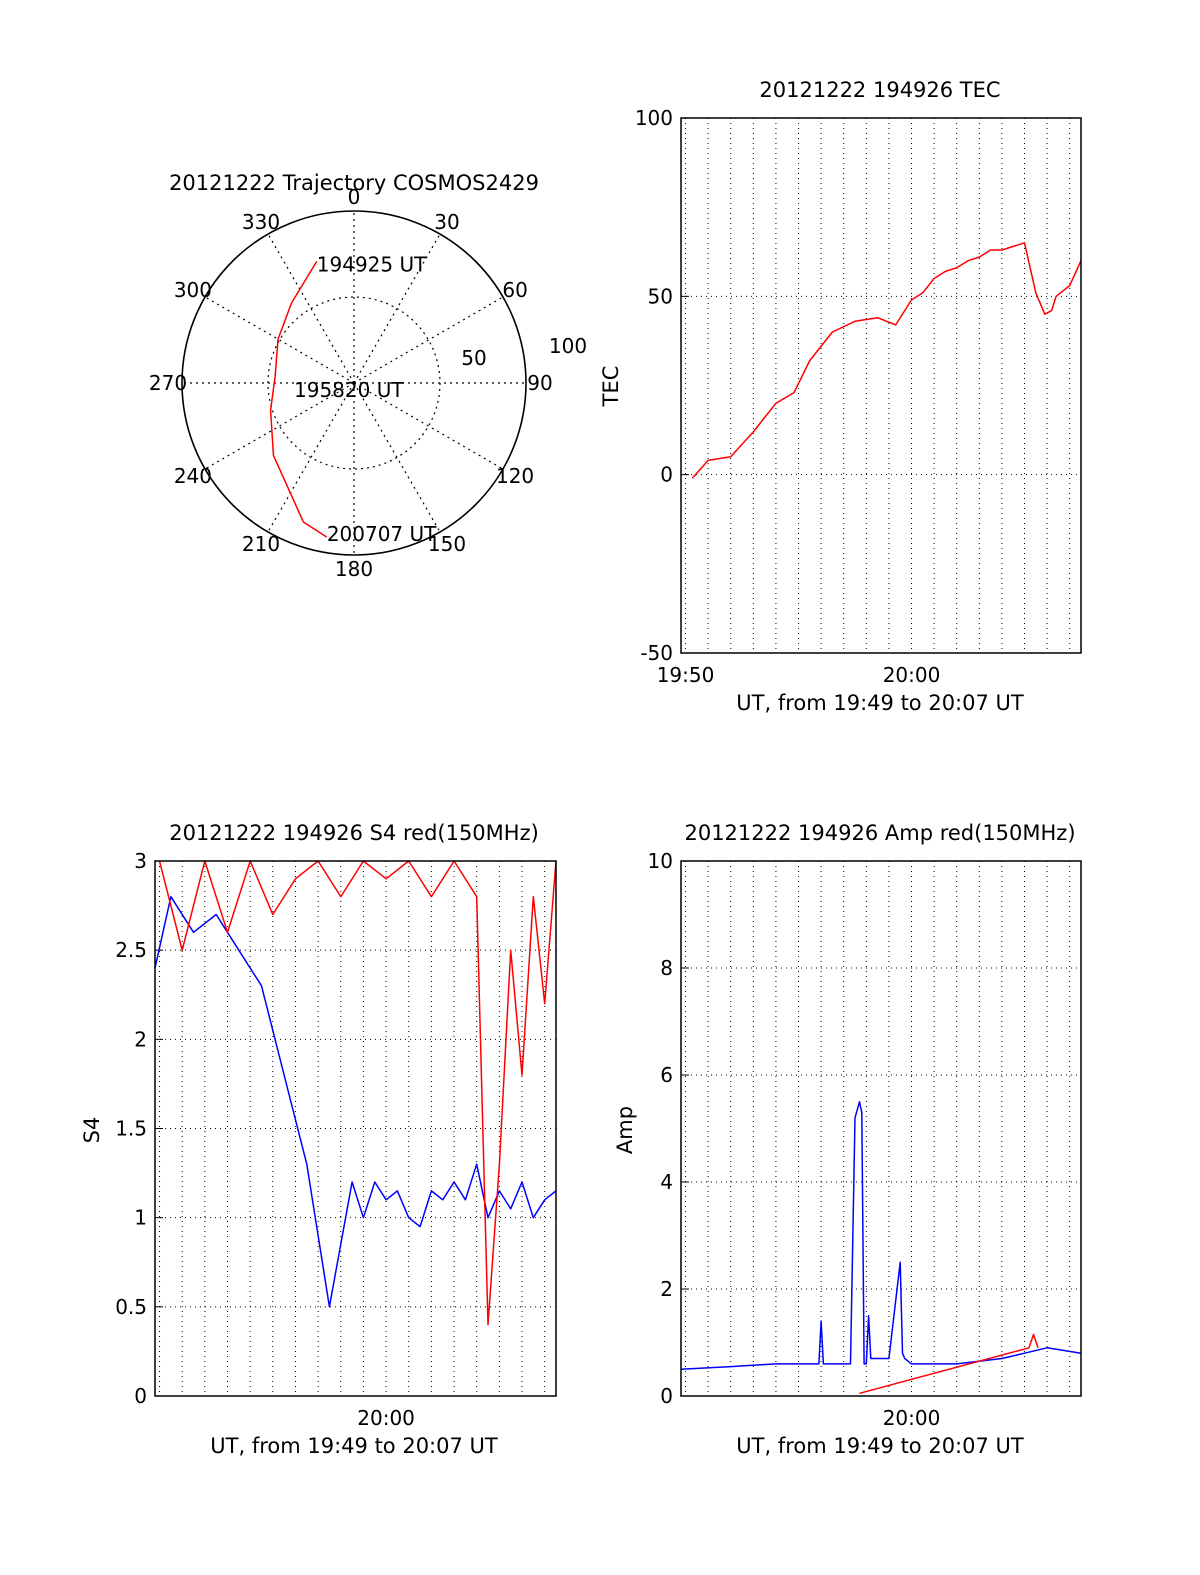  Describe the element at coordinates (349, 390) in the screenshot. I see `trajectory-annotation: 195820 UT` at that location.